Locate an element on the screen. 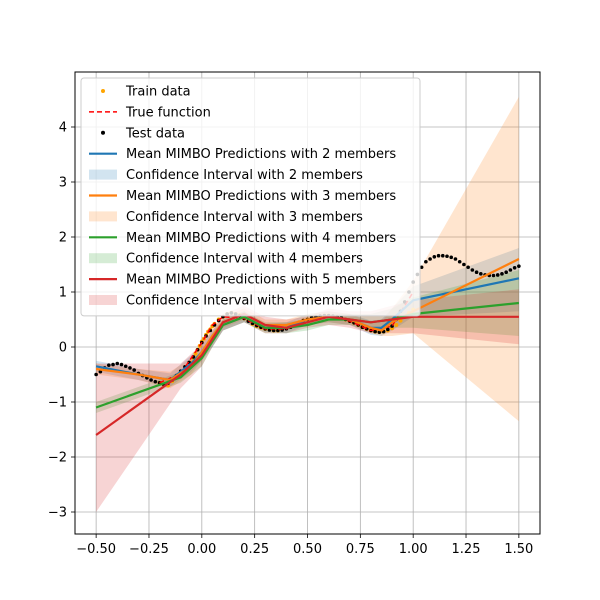 The image size is (600, 600). y-tick-label: −2 is located at coordinates (57, 458).